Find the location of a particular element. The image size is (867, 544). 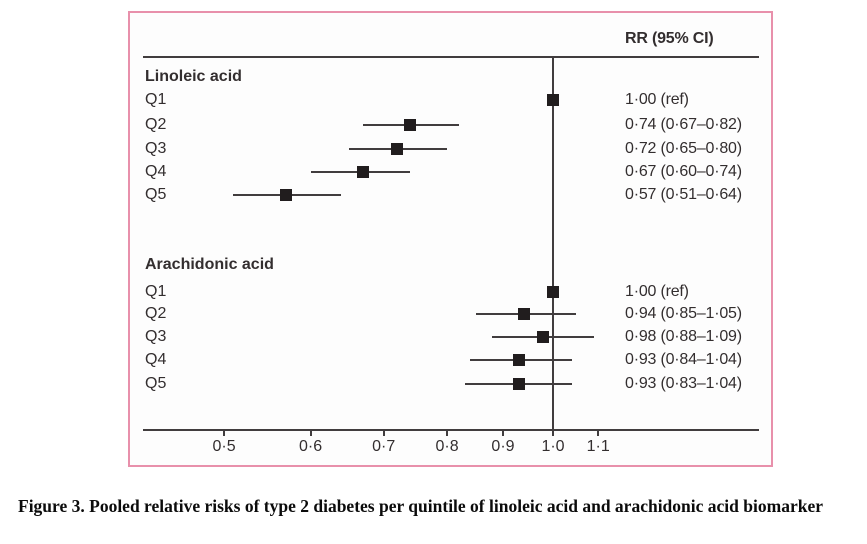

rr-text: 0·57 (0·51–0·64) is located at coordinates (683, 194).